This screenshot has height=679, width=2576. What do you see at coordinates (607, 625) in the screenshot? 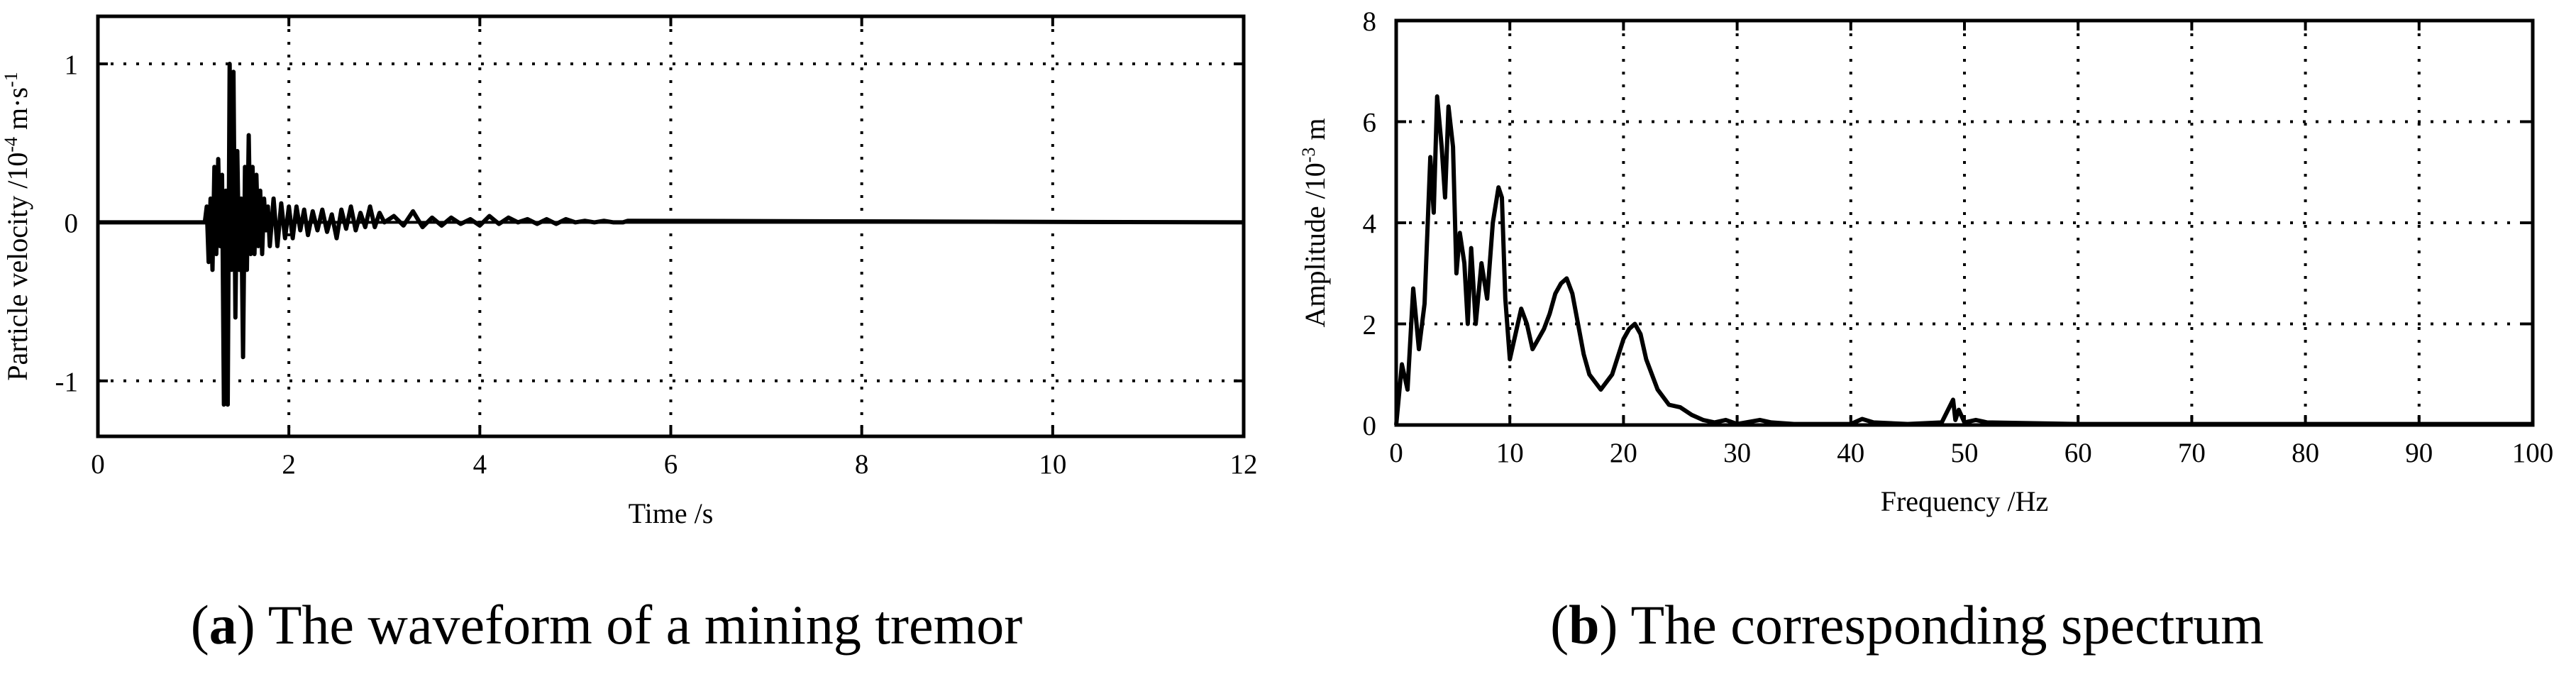
I see `chart-caption: (a) The waveform of a mining tremor` at bounding box center [607, 625].